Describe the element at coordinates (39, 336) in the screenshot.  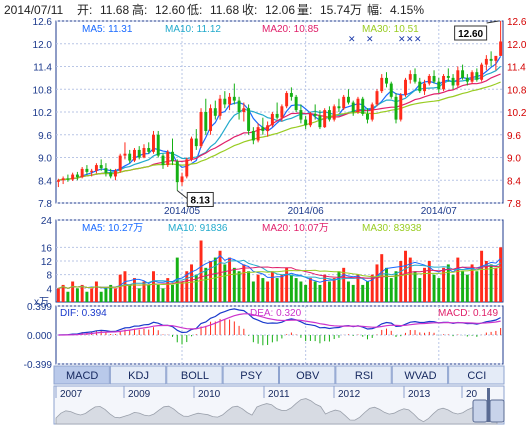
I see `macd-tick: 0.000` at that location.